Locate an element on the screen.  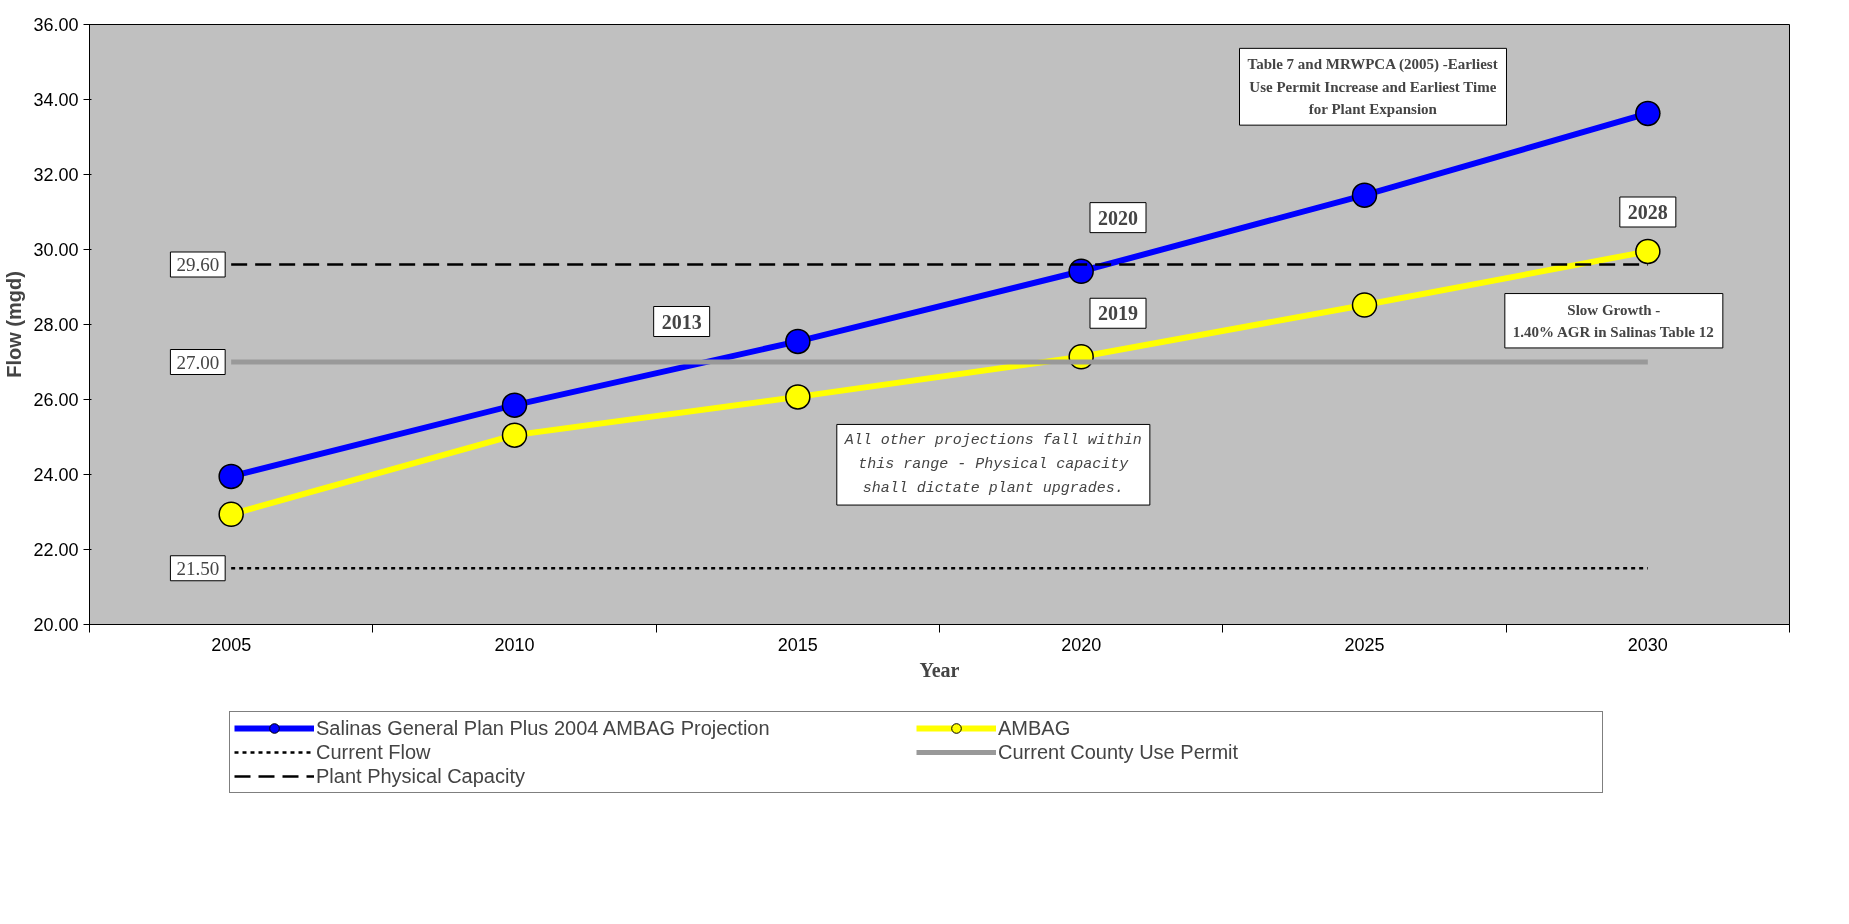
x-tick-label: 2010 is located at coordinates (514, 644).